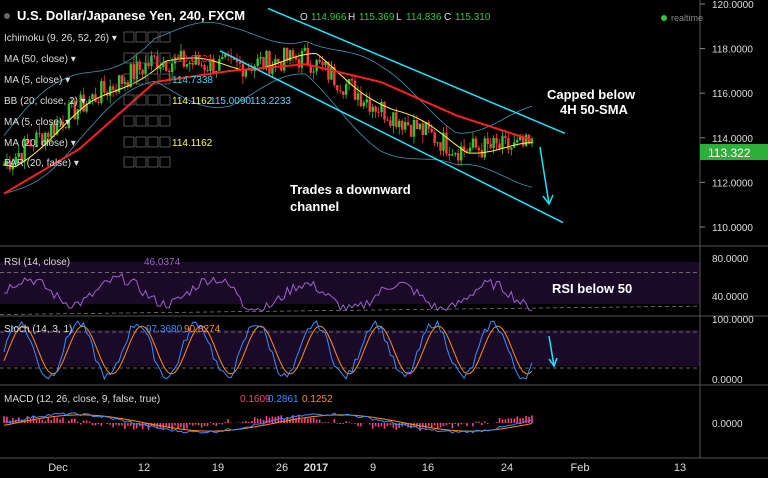 The height and width of the screenshot is (478, 768). I want to click on time-tick-label: Dec, so click(58, 468).